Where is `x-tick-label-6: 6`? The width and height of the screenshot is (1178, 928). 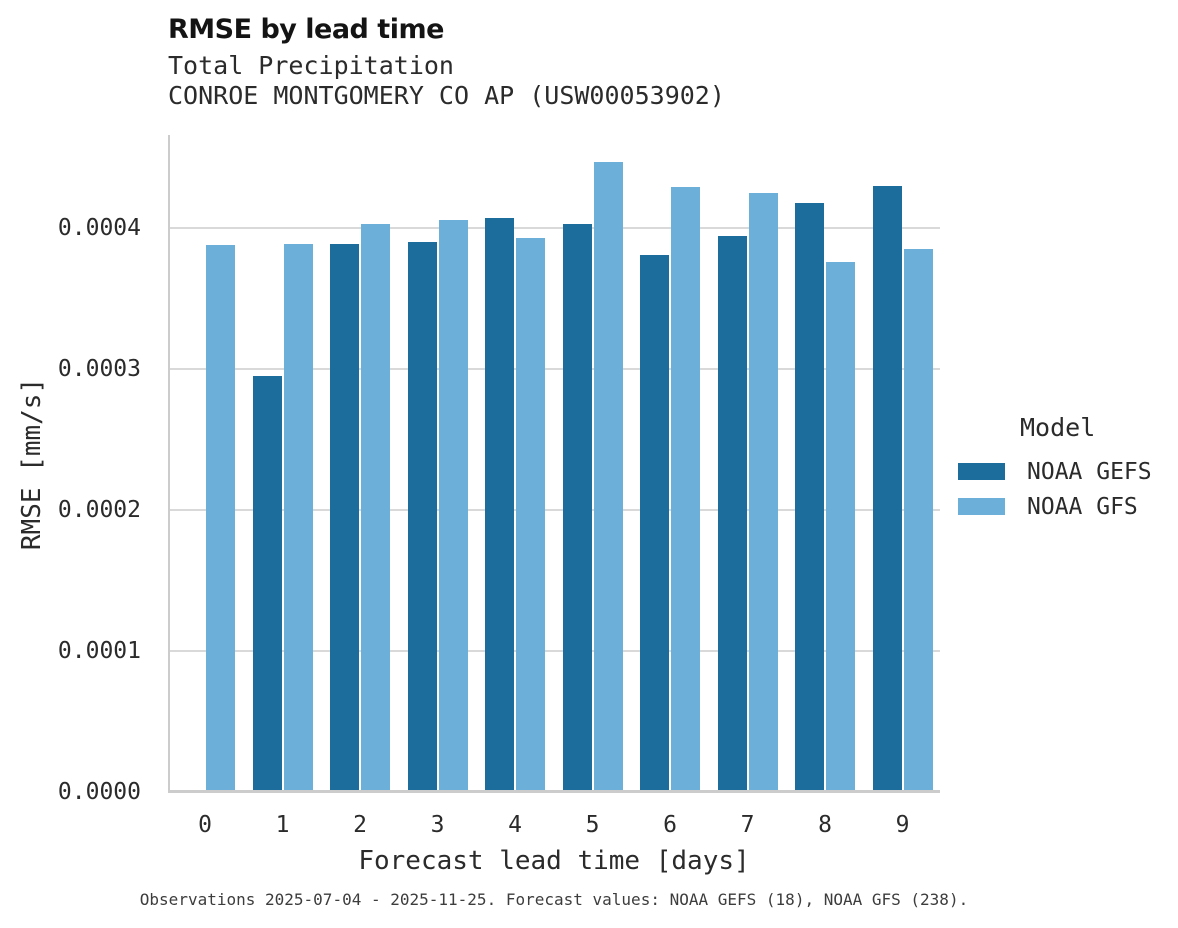 x-tick-label-6: 6 is located at coordinates (670, 825).